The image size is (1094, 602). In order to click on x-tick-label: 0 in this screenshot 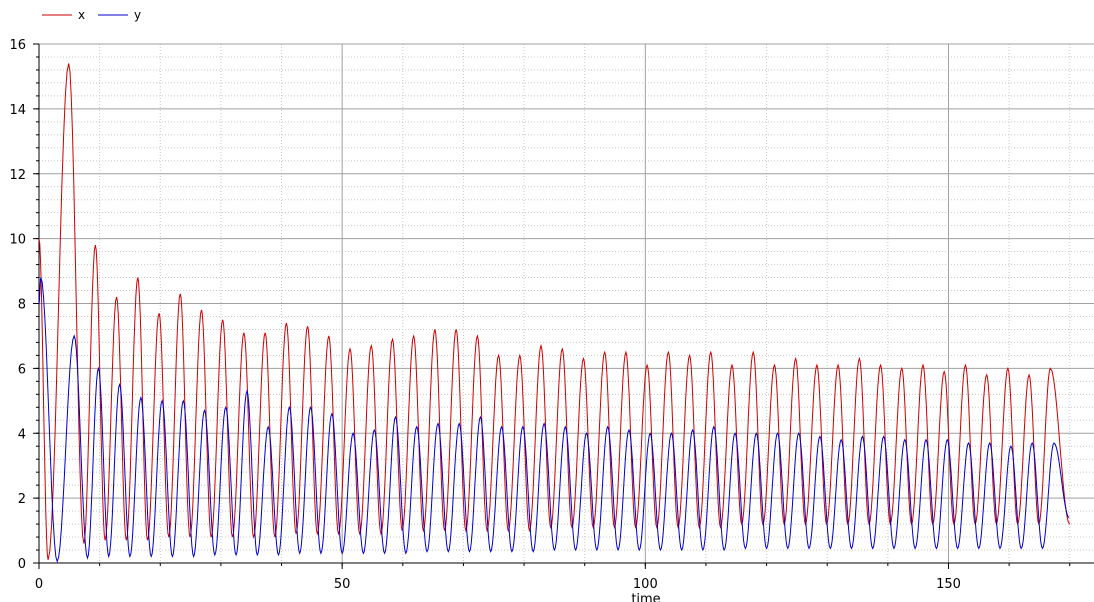, I will do `click(39, 584)`.